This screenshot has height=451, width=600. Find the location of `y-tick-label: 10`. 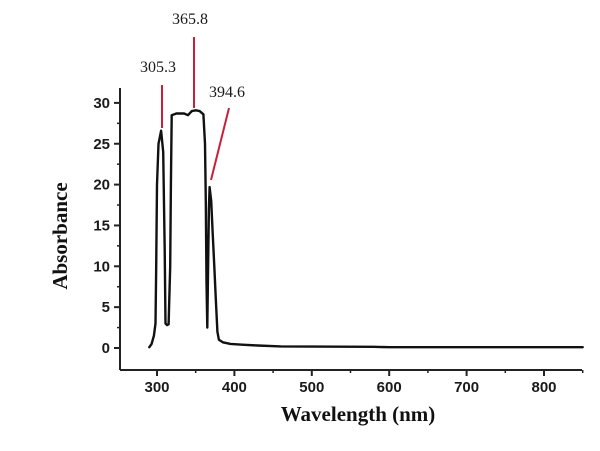

y-tick-label: 10 is located at coordinates (101, 266).